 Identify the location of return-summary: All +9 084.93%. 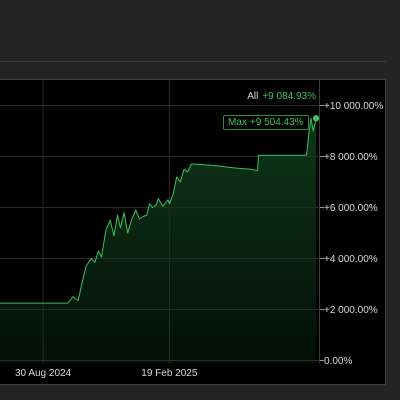
(281, 96).